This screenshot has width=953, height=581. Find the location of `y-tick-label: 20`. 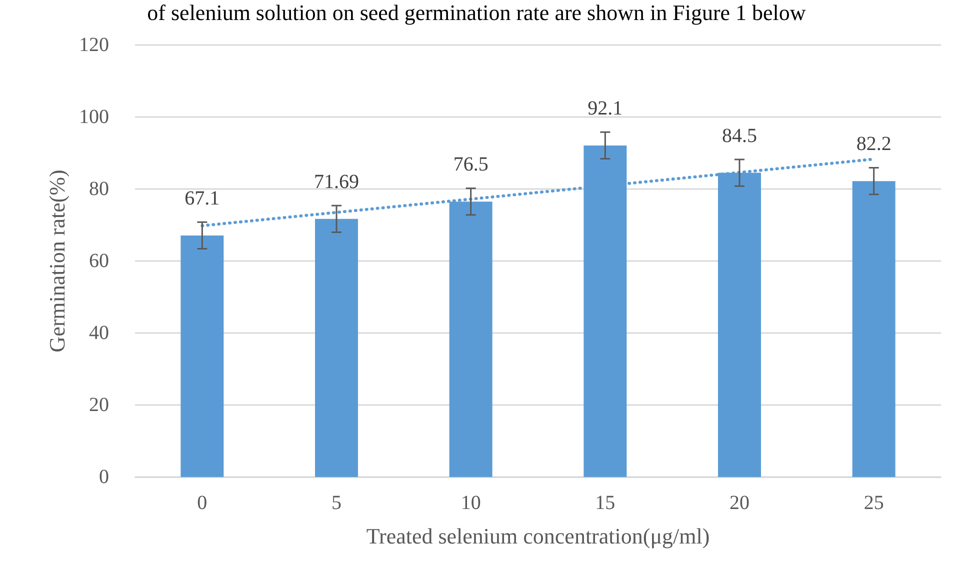

y-tick-label: 20 is located at coordinates (99, 405).